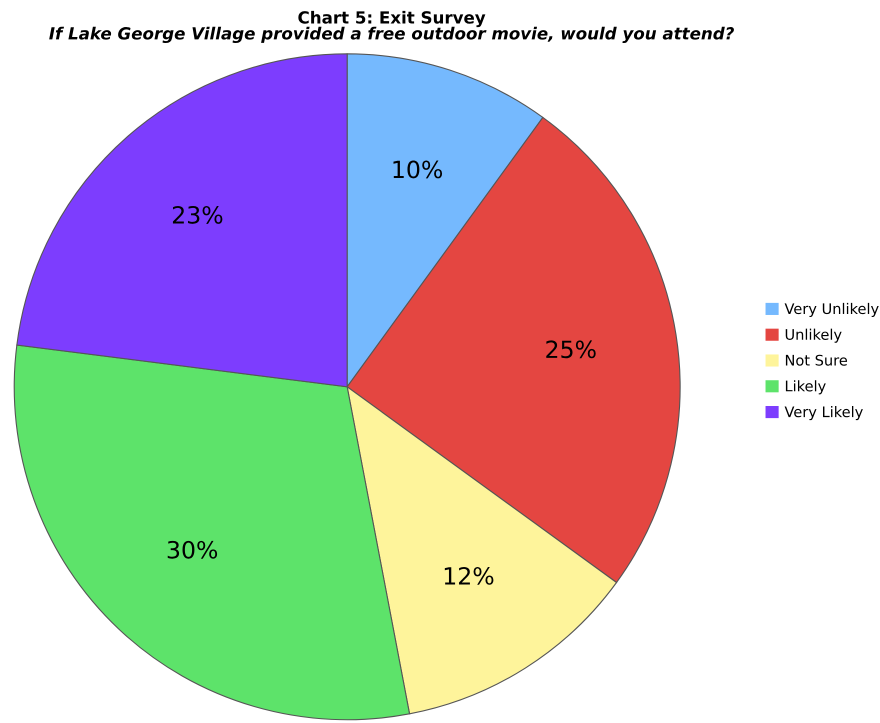 The height and width of the screenshot is (723, 880). Describe the element at coordinates (831, 309) in the screenshot. I see `legend-label: Very Unlikely` at that location.